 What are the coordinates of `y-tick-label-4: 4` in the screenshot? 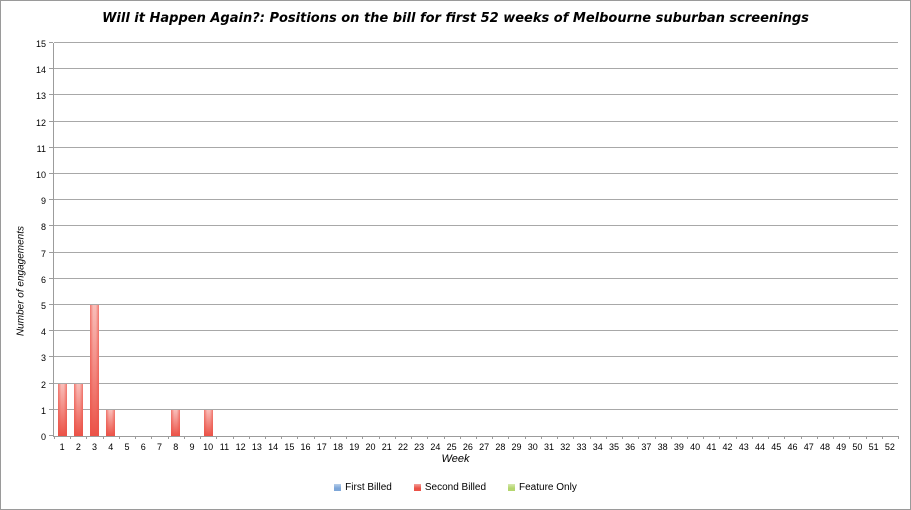 It's located at (43, 331).